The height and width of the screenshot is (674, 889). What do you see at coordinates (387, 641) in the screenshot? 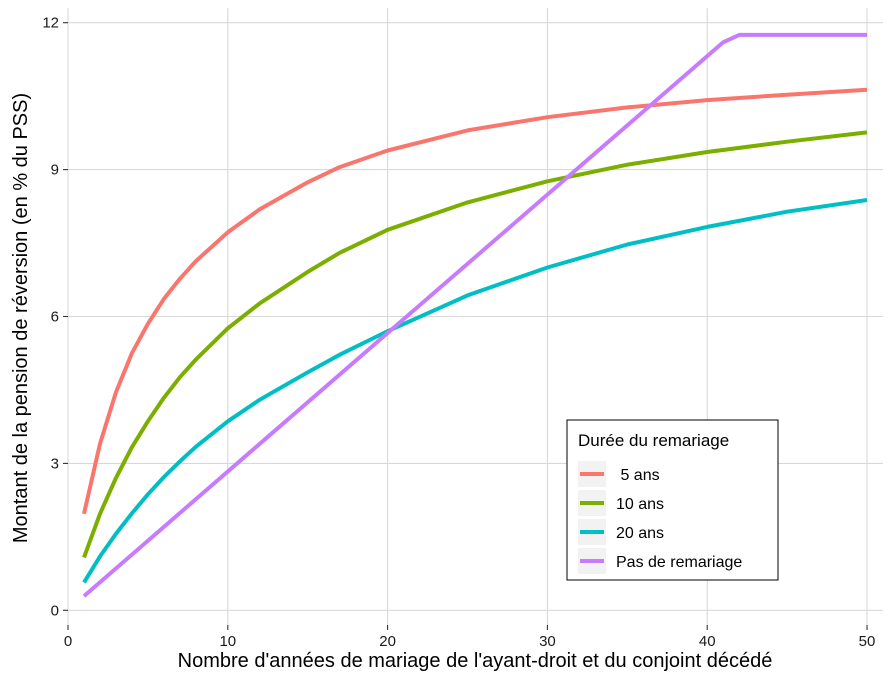
I see `x-tick-label: 20` at bounding box center [387, 641].